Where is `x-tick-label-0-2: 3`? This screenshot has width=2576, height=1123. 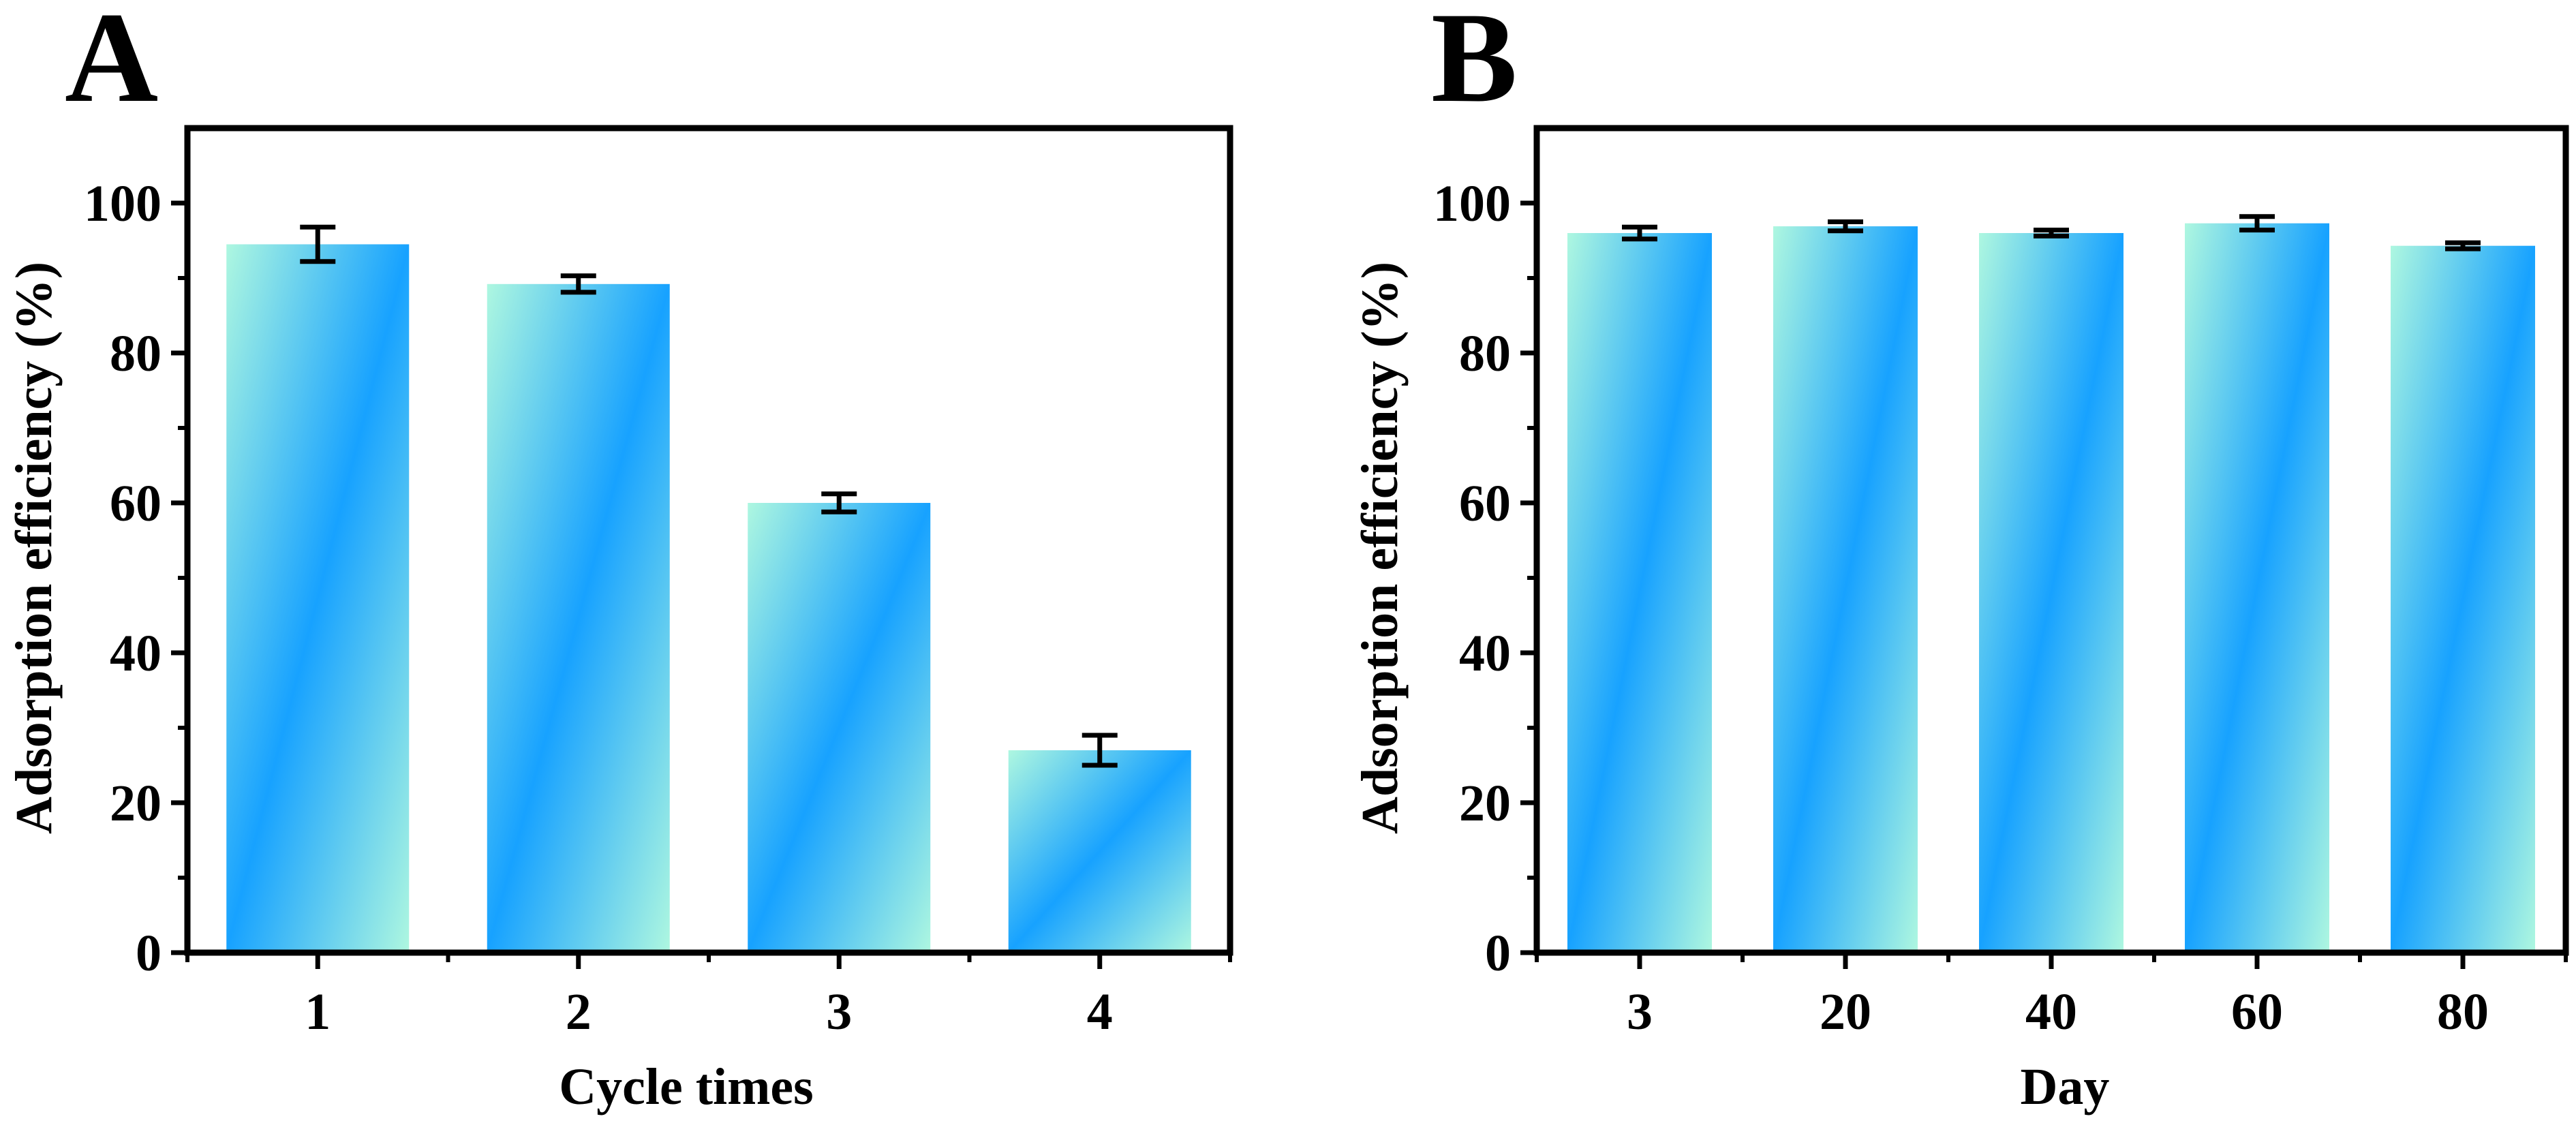
x-tick-label-0-2: 3 is located at coordinates (839, 1012).